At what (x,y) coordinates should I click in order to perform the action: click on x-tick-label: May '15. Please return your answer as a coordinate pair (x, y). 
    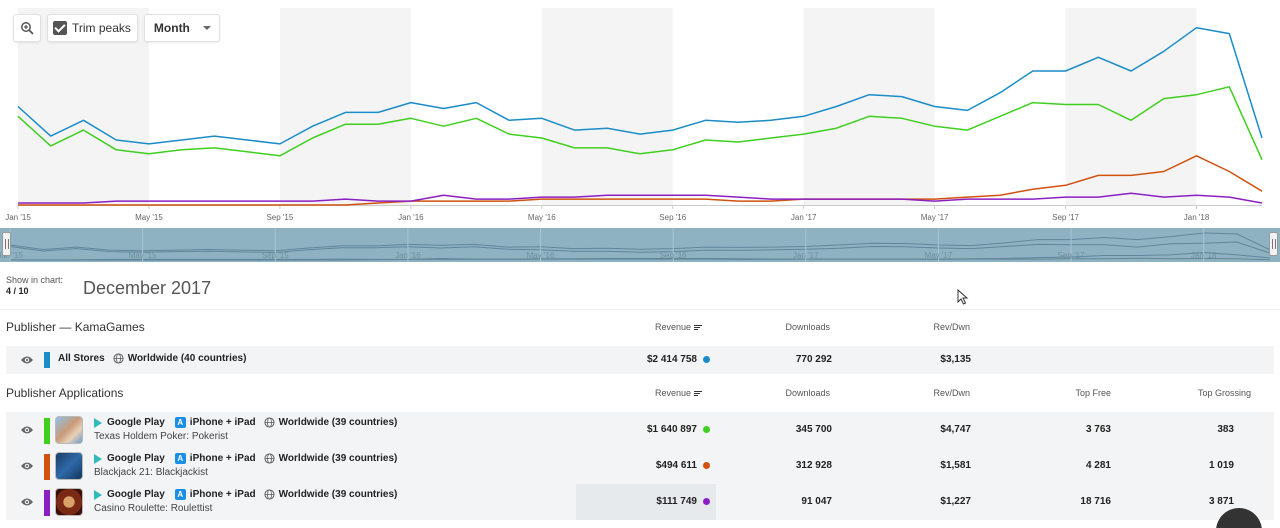
    Looking at the image, I should click on (149, 217).